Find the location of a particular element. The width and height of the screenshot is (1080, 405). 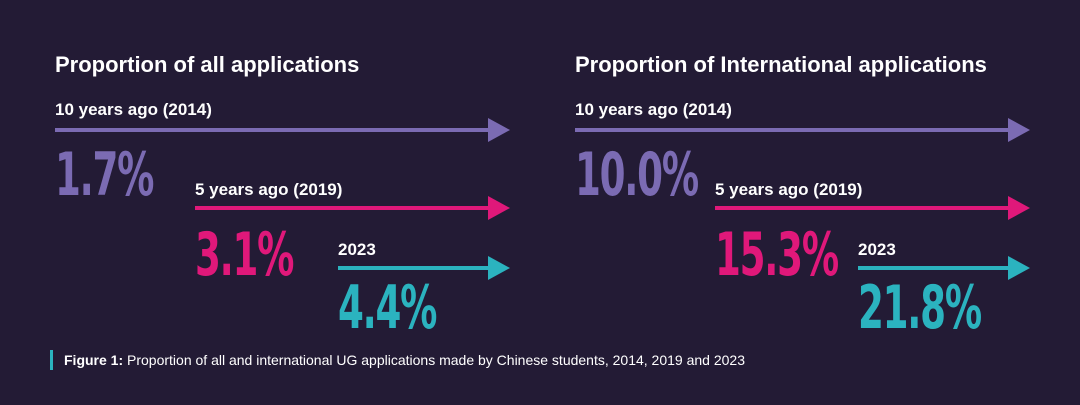

value-2023: 21.8% is located at coordinates (920, 308).